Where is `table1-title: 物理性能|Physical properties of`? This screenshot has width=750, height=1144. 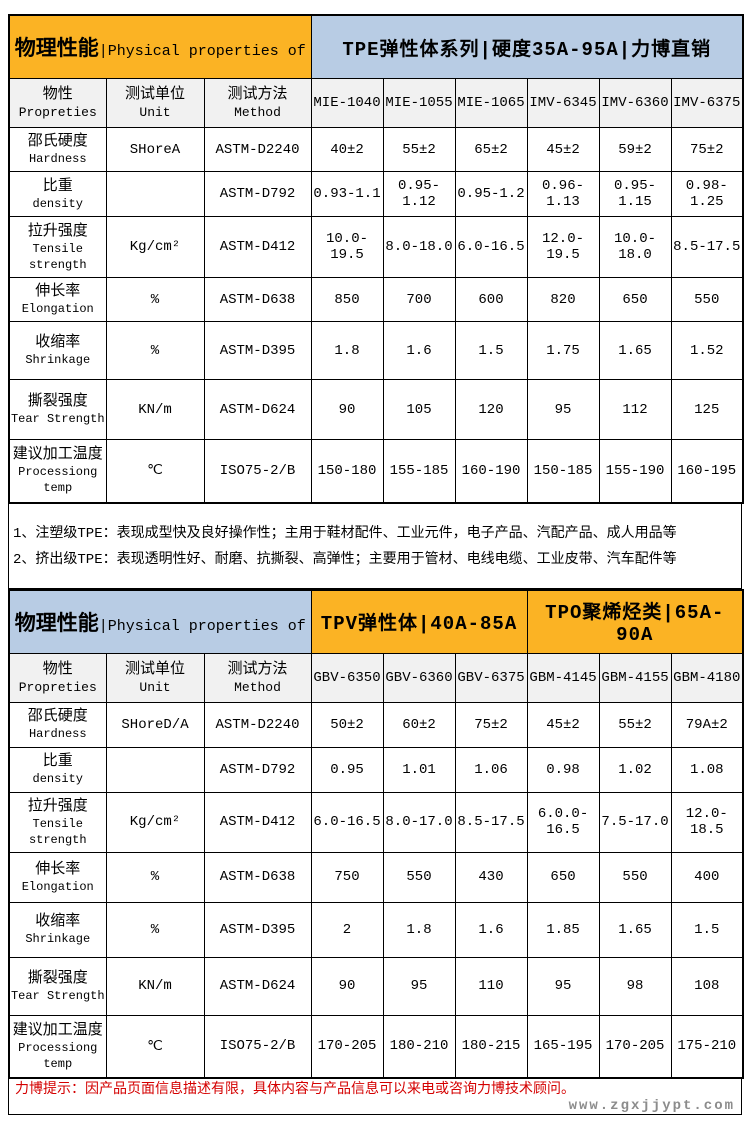
table1-title: 物理性能|Physical properties of is located at coordinates (160, 46).